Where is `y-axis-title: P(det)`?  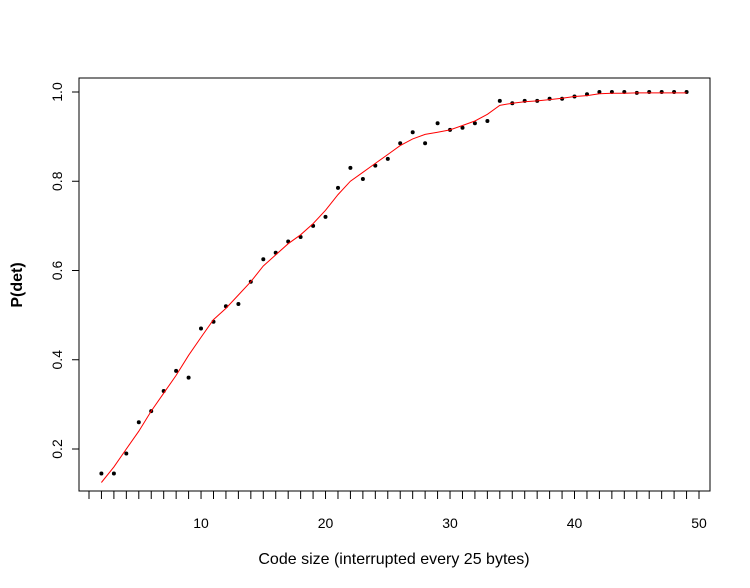 y-axis-title: P(det) is located at coordinates (17, 284).